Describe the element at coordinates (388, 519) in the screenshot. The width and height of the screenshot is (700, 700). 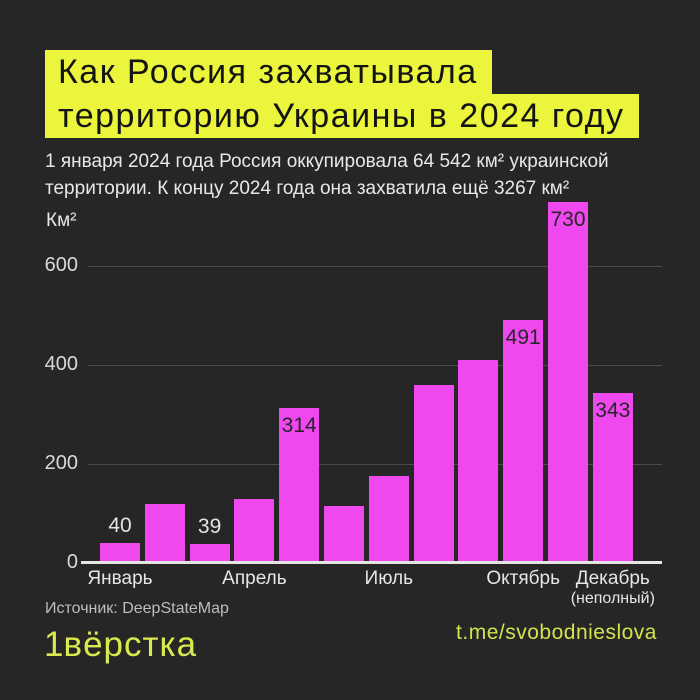
I see `bar-июль` at that location.